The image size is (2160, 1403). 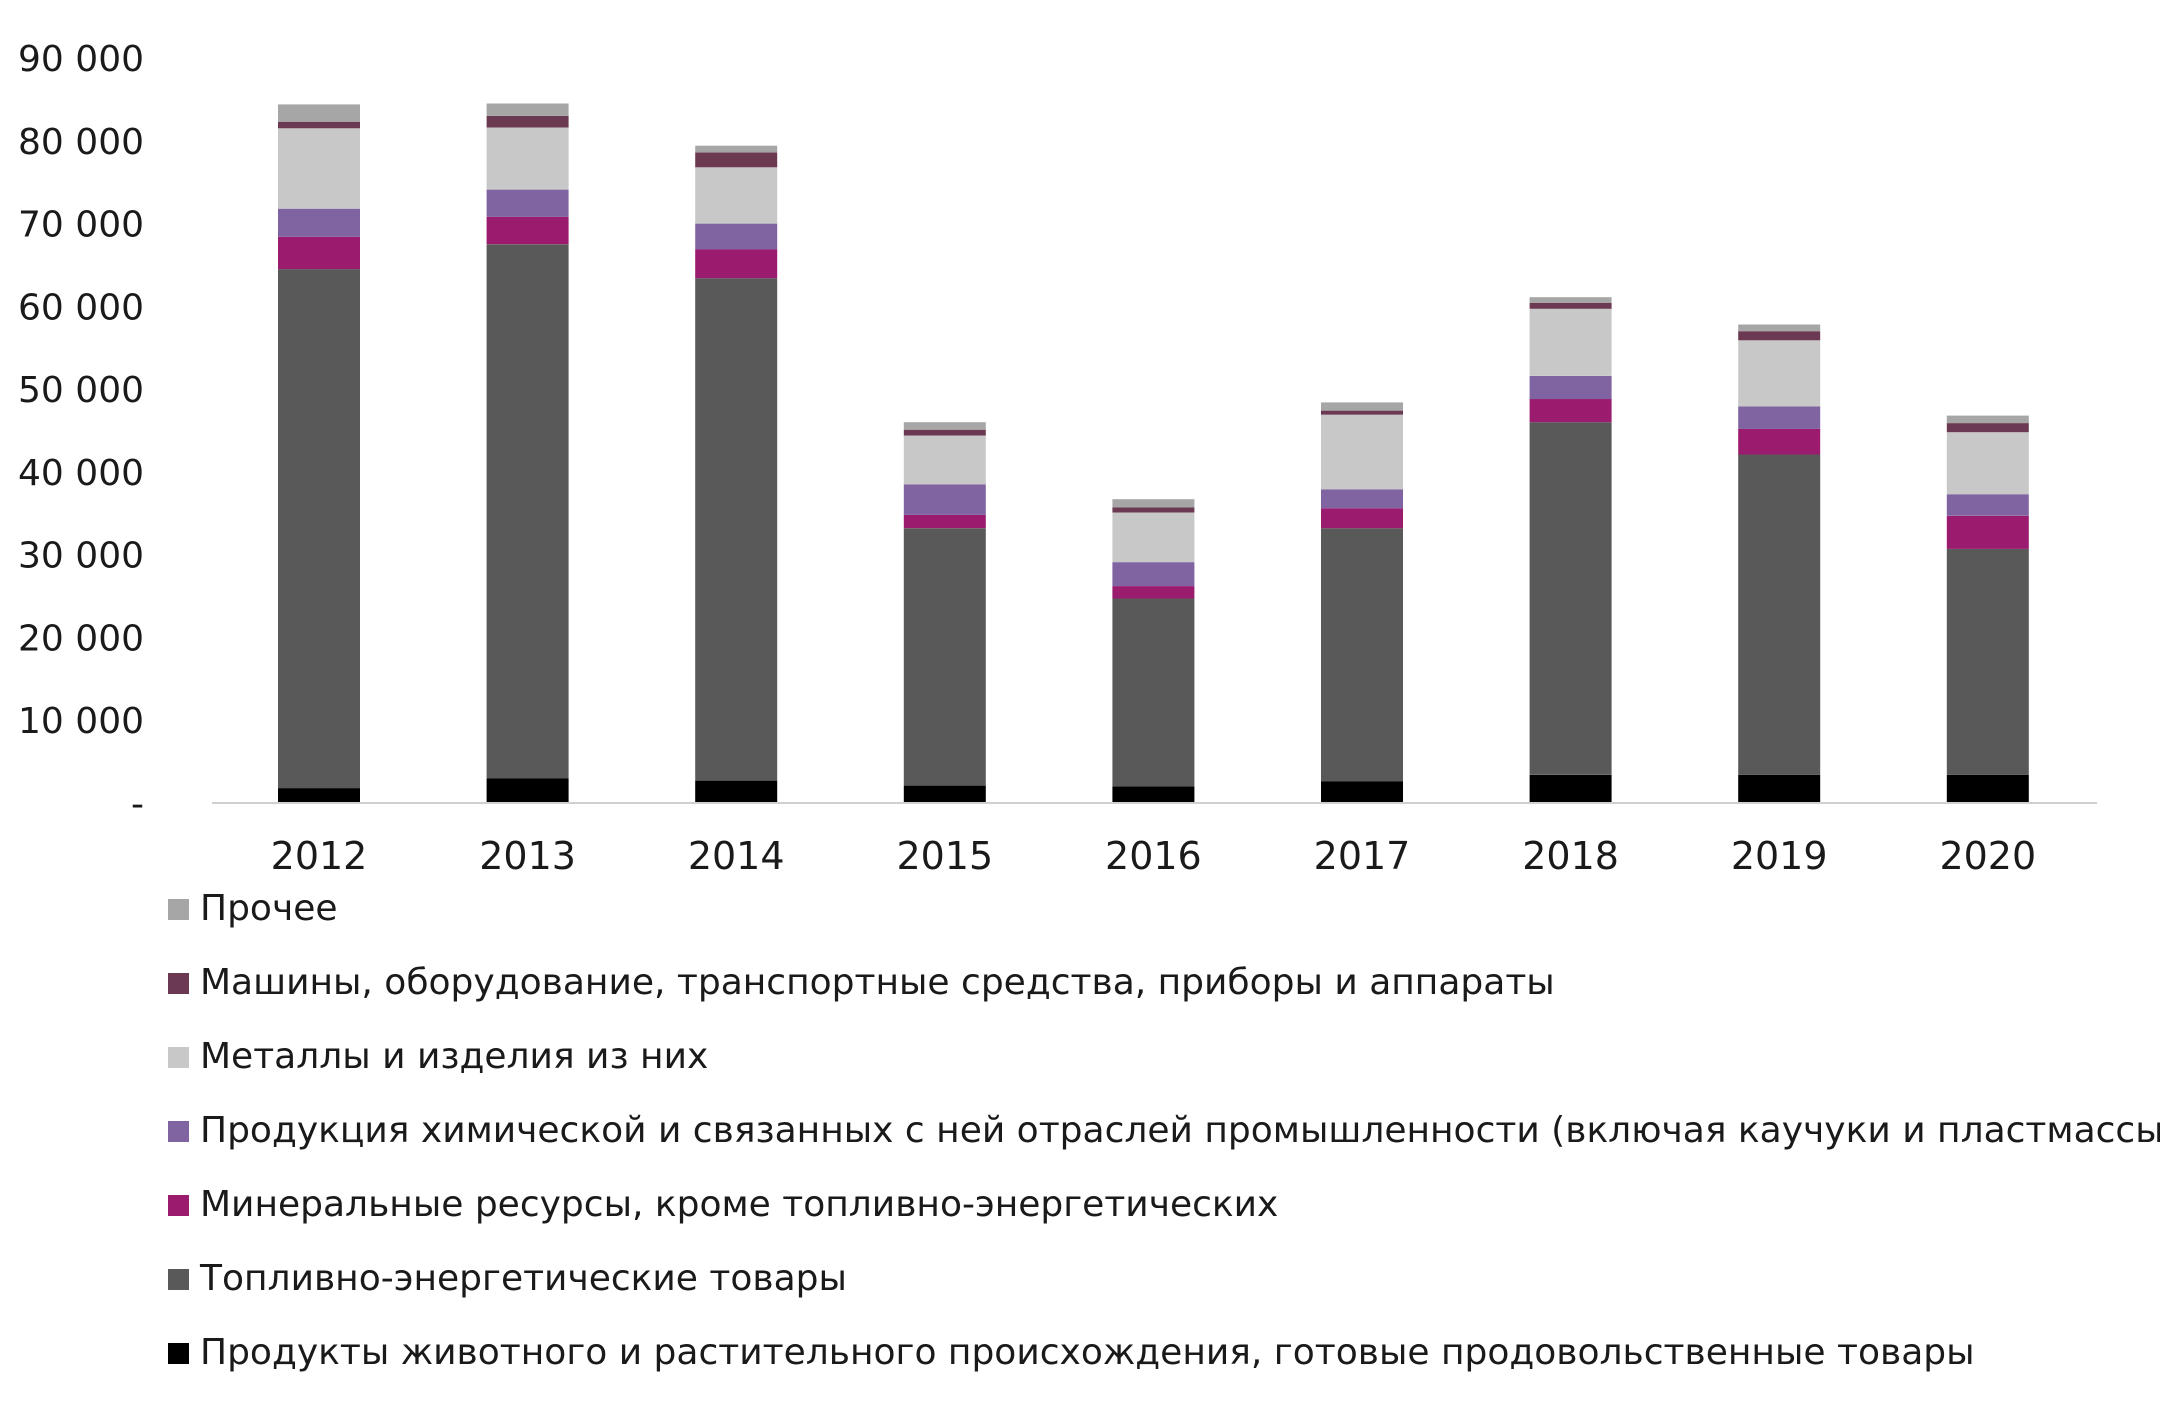 I want to click on y-tick-label: 10 000, so click(x=81, y=721).